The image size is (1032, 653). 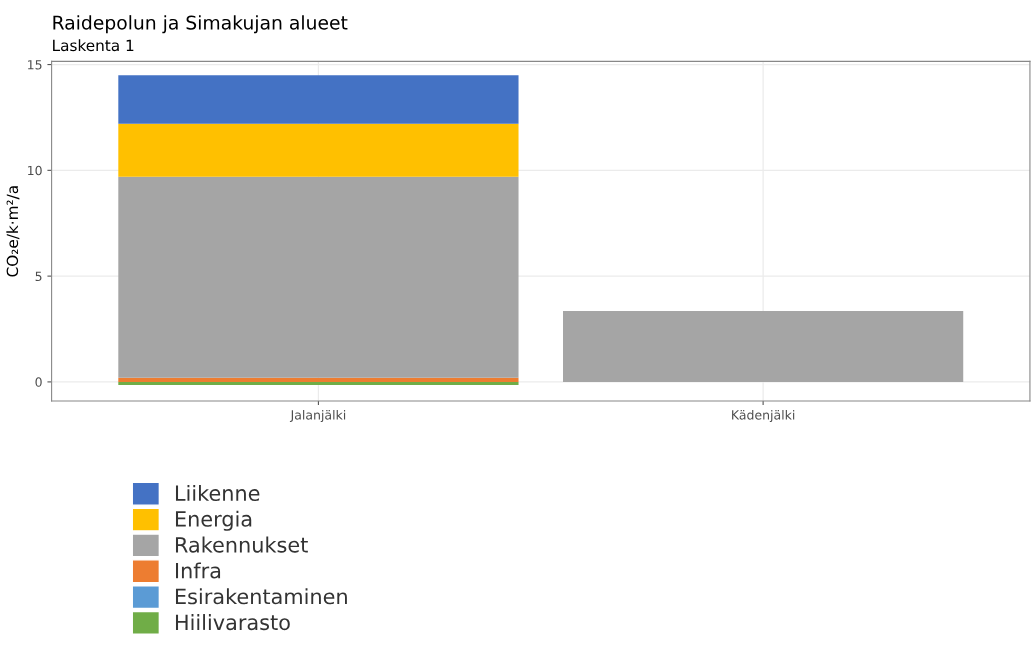 I want to click on x-tick-label: Kädenjälki, so click(x=763, y=416).